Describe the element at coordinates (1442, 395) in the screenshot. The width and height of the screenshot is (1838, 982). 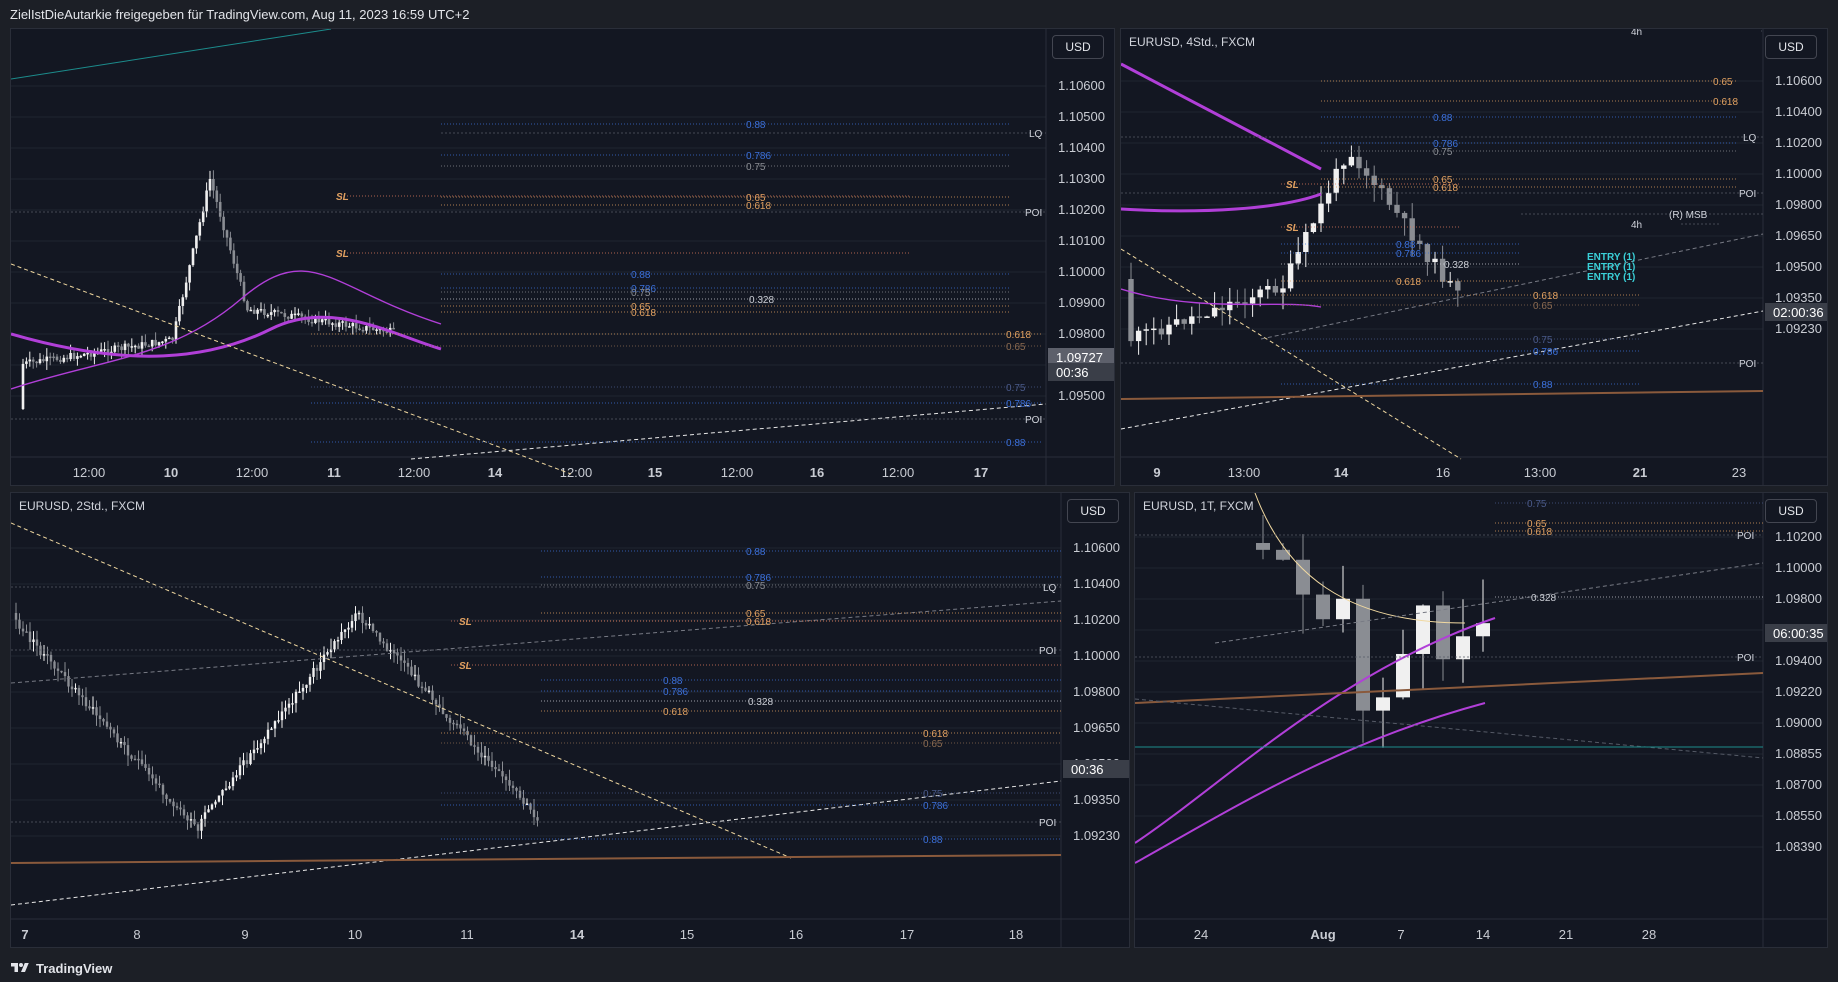
I see `support-line` at that location.